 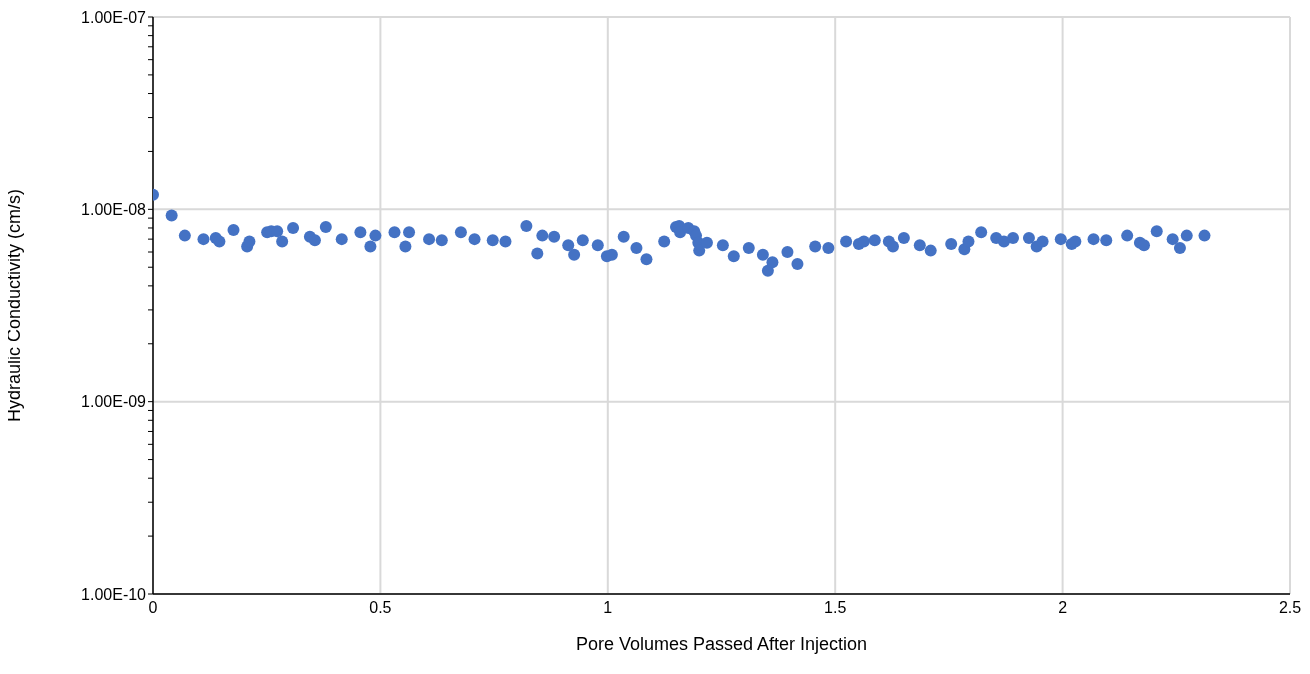 What do you see at coordinates (114, 402) in the screenshot?
I see `y-tick-label: 1.00E-09` at bounding box center [114, 402].